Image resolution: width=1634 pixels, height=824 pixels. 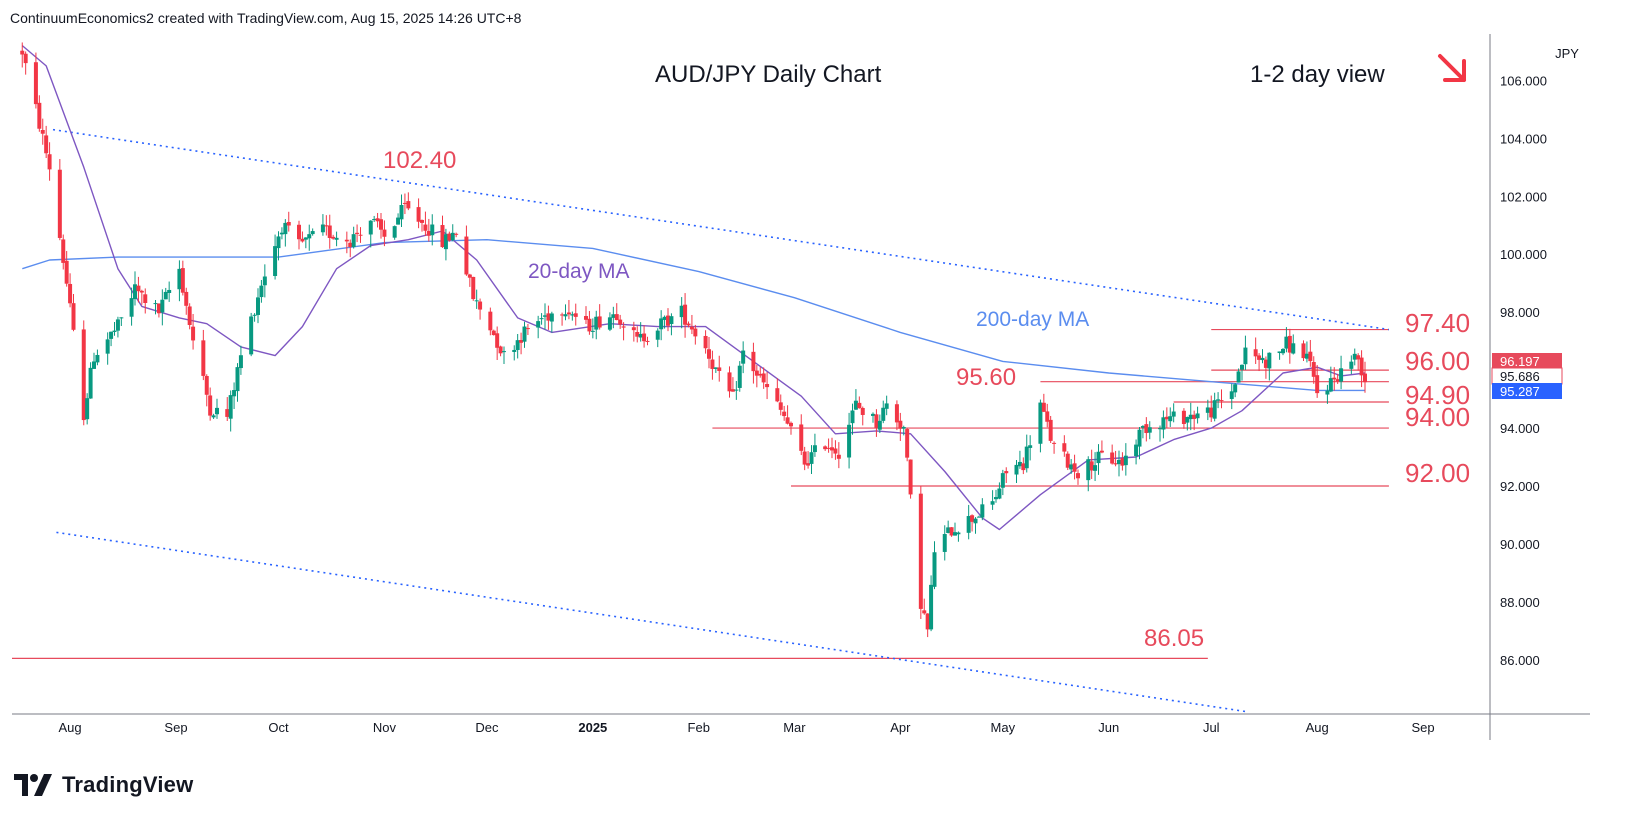 I want to click on ma20-label: 20-day MA, so click(x=579, y=271).